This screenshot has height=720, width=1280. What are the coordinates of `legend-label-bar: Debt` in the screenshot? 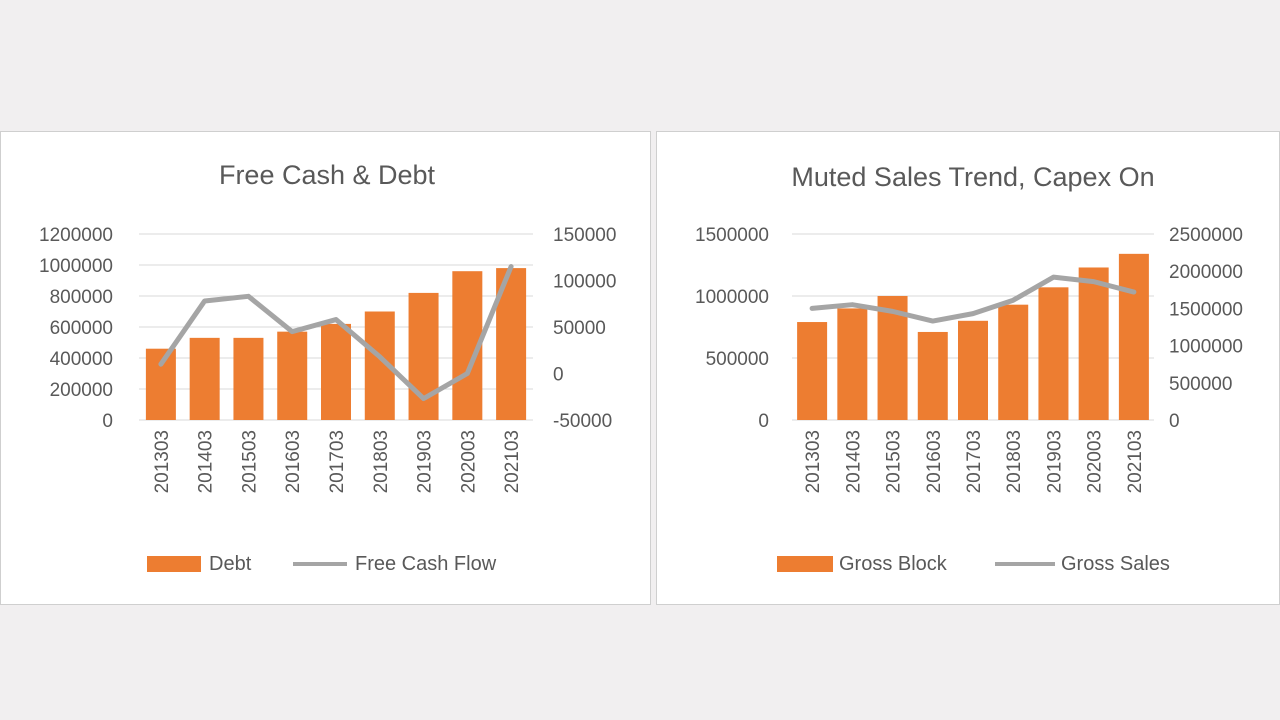 It's located at (230, 564).